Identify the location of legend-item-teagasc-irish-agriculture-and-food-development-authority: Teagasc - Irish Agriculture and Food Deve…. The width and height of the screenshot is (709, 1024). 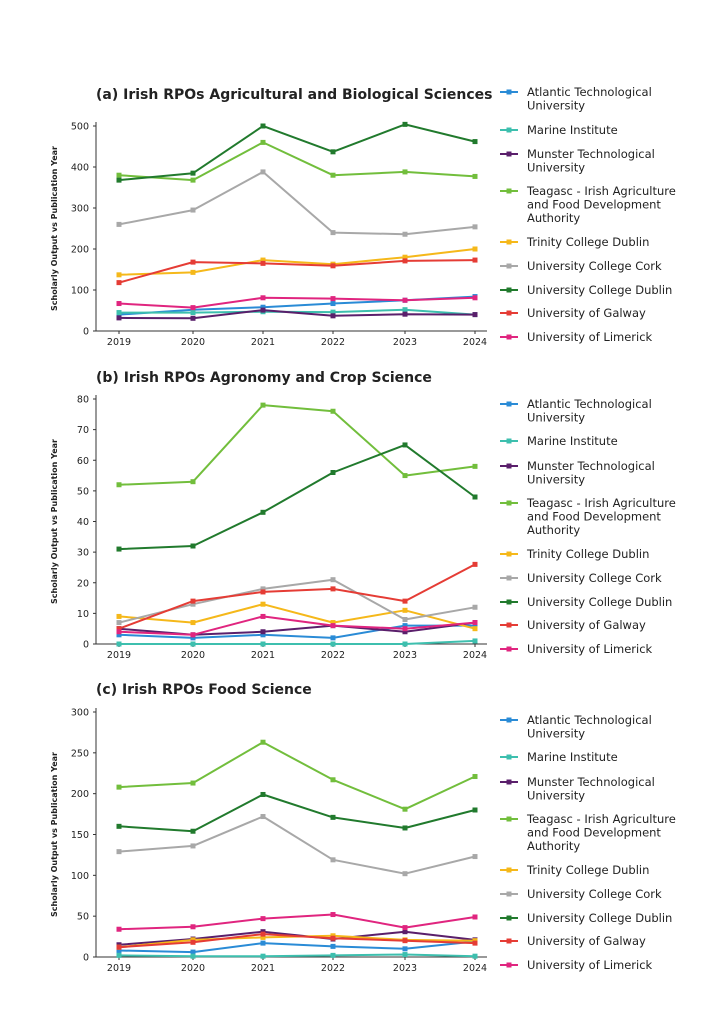
(588, 832).